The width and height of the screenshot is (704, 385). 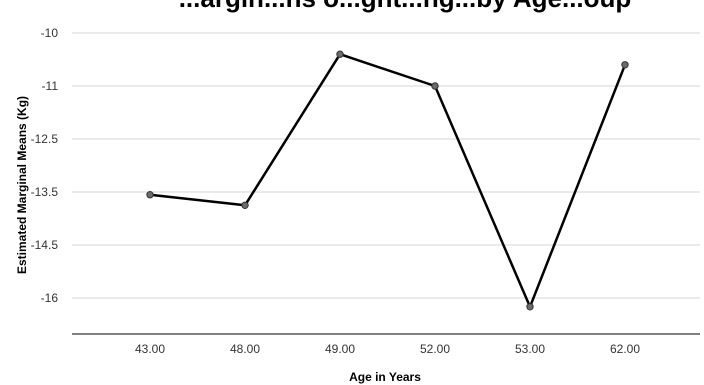 I want to click on x-tick-label: 48.00, so click(x=245, y=349).